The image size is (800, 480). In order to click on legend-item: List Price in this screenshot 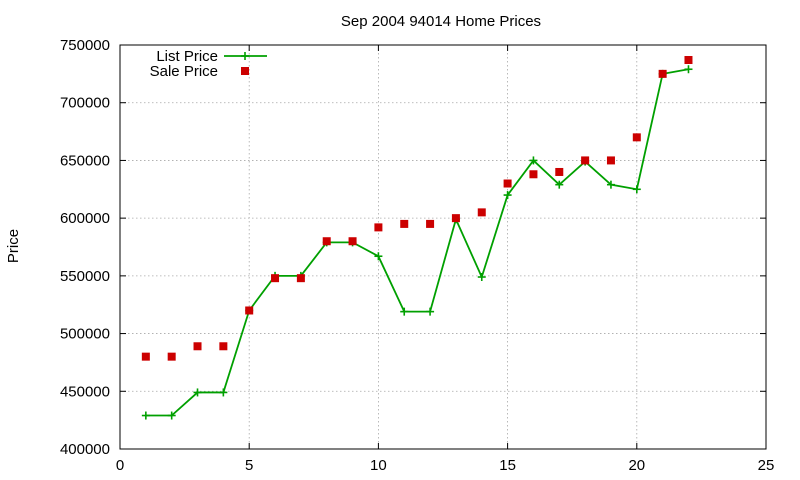, I will do `click(211, 56)`.